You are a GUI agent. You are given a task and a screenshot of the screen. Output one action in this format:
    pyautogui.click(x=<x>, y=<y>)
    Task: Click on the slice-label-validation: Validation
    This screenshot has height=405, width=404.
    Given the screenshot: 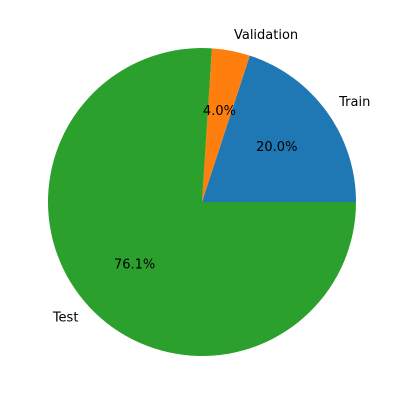 What is the action you would take?
    pyautogui.click(x=266, y=35)
    